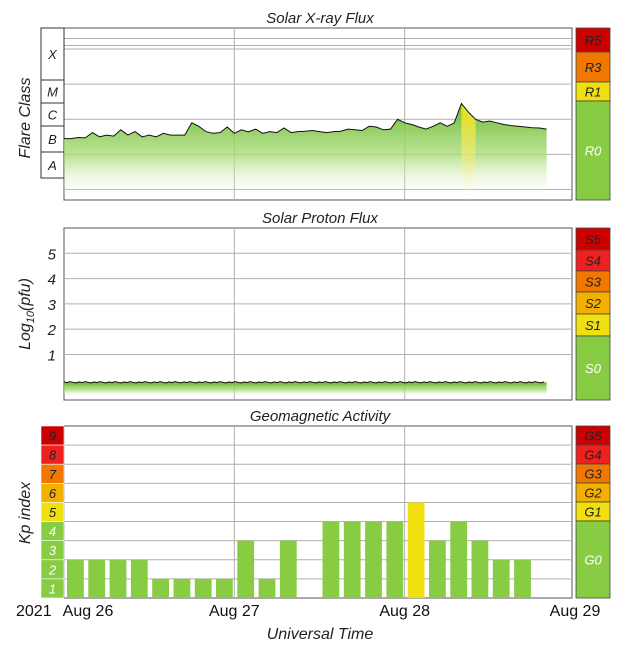 This screenshot has height=655, width=640. I want to click on proton-tick-label: 2, so click(52, 330).